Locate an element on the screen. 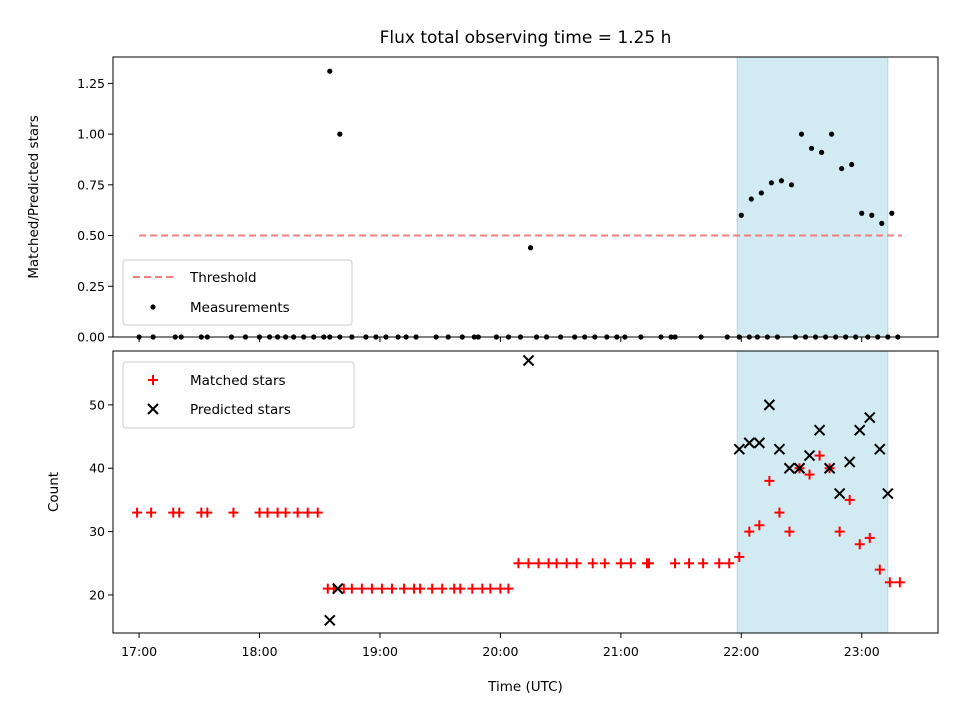 The height and width of the screenshot is (720, 960). x-tick-label: 17:00 is located at coordinates (139, 651).